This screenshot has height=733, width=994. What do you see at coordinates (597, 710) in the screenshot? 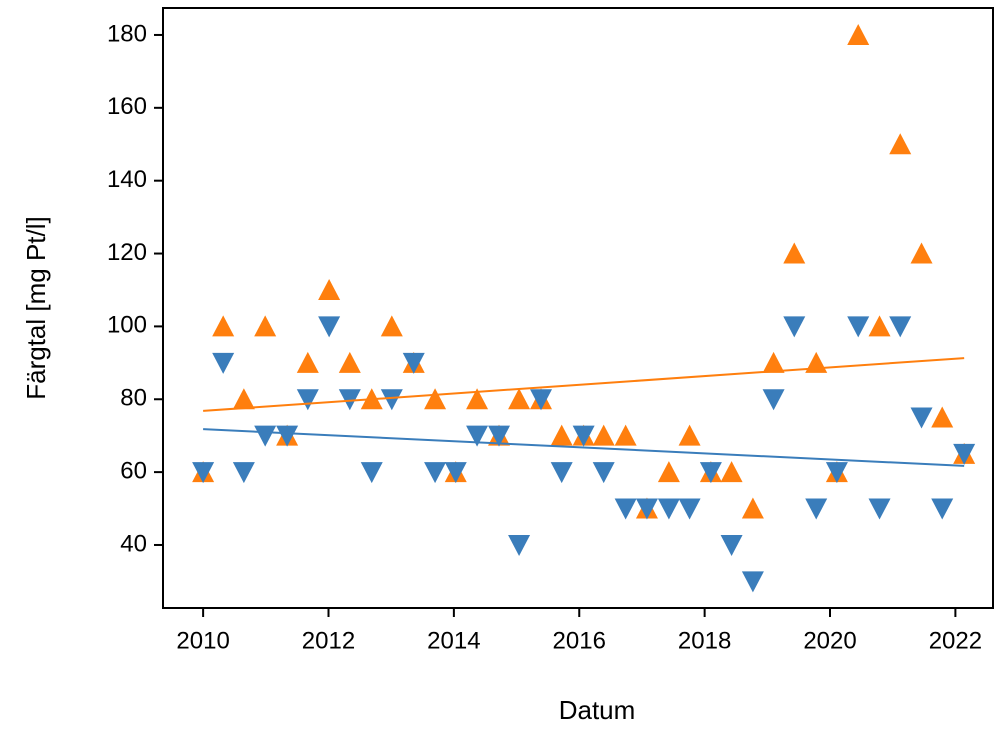
I see `x-axis-label: Datum` at bounding box center [597, 710].